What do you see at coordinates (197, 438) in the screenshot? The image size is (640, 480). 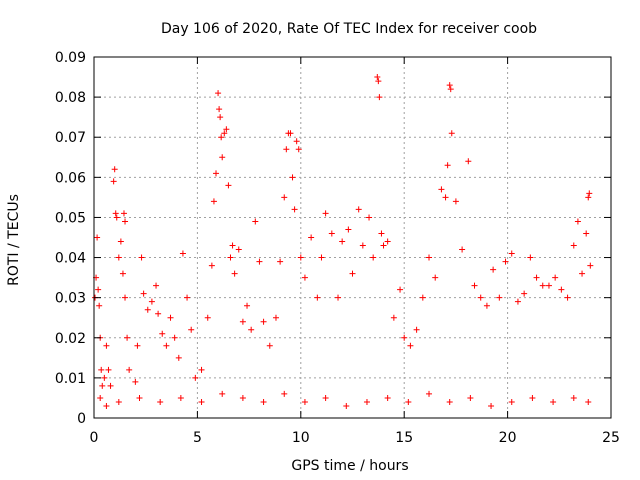 I see `x-tick-label: 5` at bounding box center [197, 438].